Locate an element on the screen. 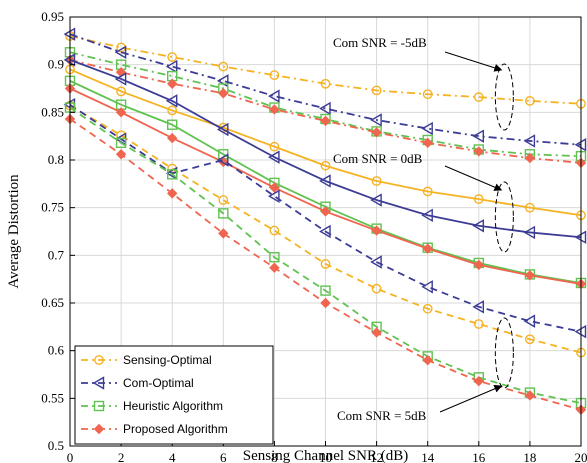 This screenshot has width=587, height=463. legend-label: Heuristic Algorithm is located at coordinates (173, 406).